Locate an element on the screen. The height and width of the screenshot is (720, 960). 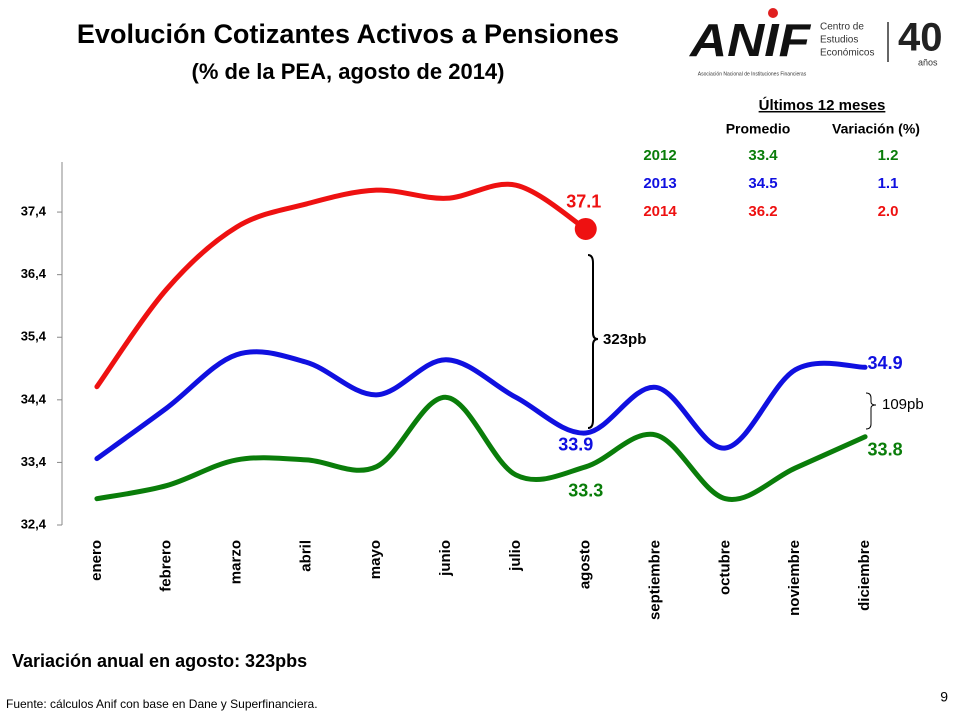
table-cell: 33.4 is located at coordinates (763, 155).